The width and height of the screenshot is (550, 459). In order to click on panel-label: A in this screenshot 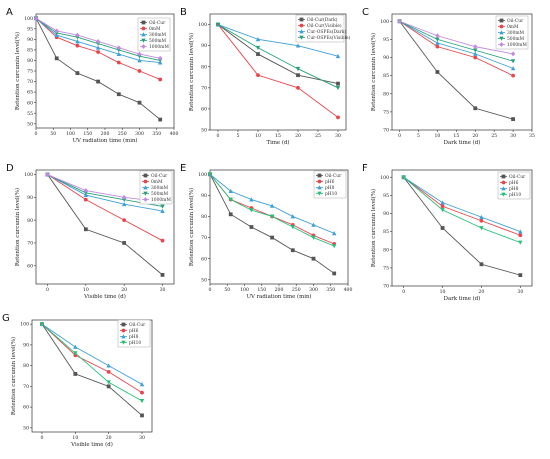, I will do `click(9, 12)`.